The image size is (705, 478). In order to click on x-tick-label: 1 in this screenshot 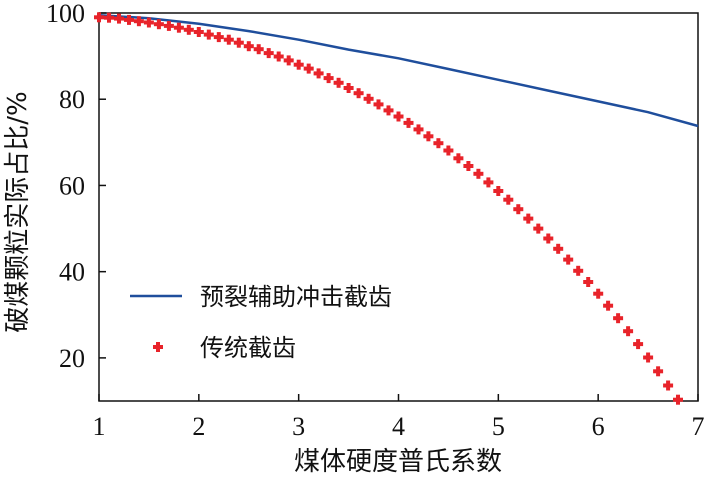, I will do `click(99, 426)`.